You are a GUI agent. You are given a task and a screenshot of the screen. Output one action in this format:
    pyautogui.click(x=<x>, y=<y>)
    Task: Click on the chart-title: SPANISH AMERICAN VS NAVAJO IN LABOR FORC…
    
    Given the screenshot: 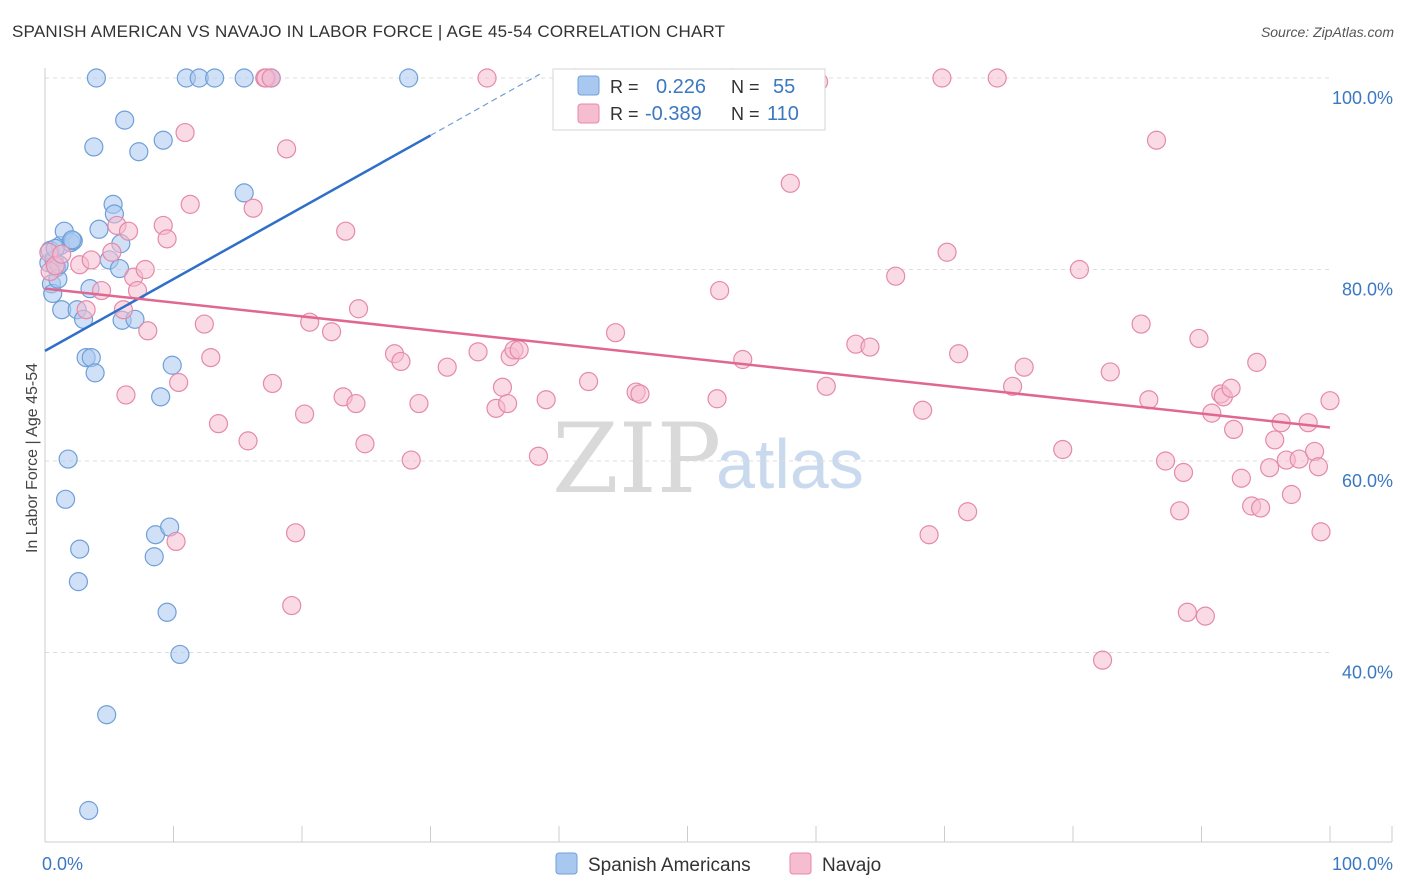 What is the action you would take?
    pyautogui.click(x=369, y=31)
    